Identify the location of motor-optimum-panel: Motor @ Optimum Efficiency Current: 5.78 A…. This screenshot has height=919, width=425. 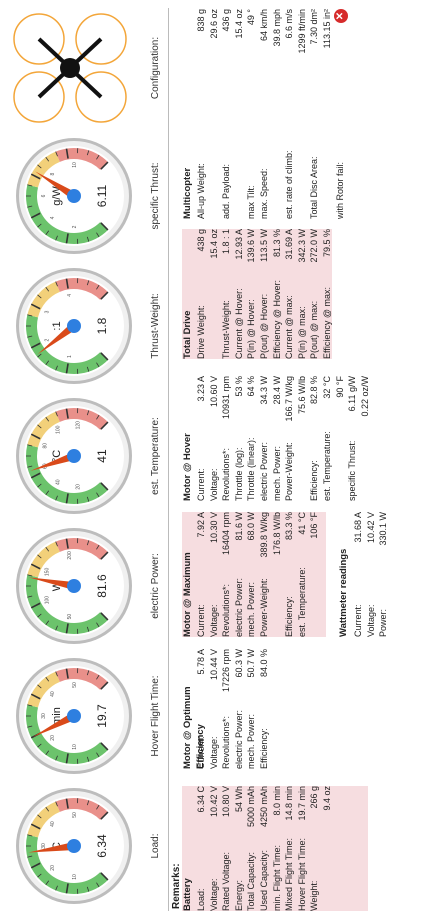
(226, 709).